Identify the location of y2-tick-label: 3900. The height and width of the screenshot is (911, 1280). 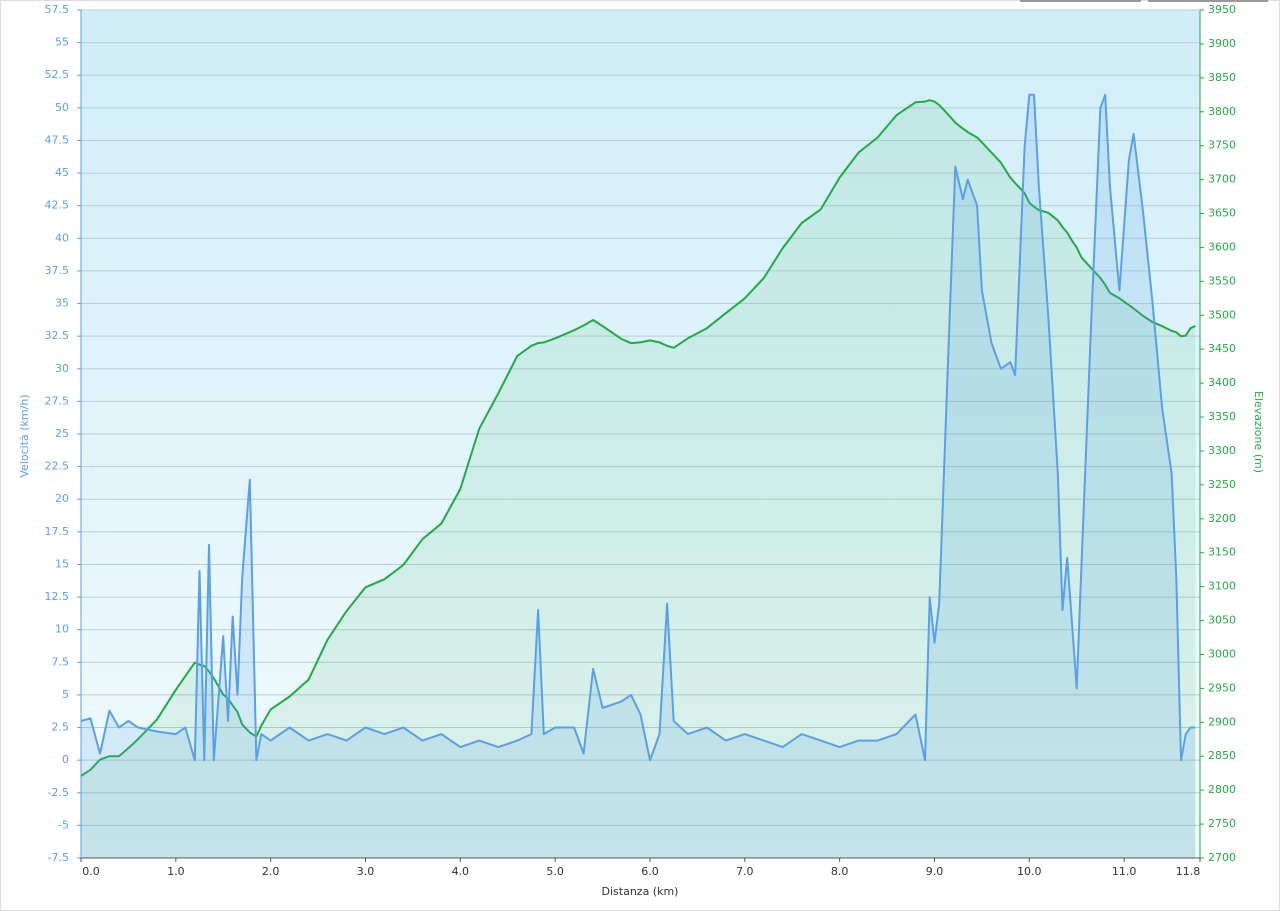
(1222, 43).